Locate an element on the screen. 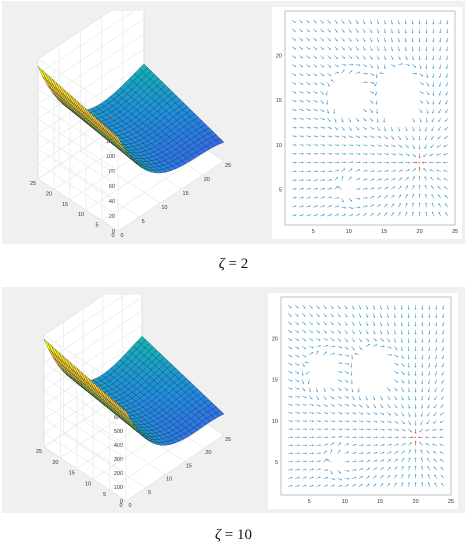 This screenshot has width=467, height=556. y-gridline is located at coordinates (124, 447).